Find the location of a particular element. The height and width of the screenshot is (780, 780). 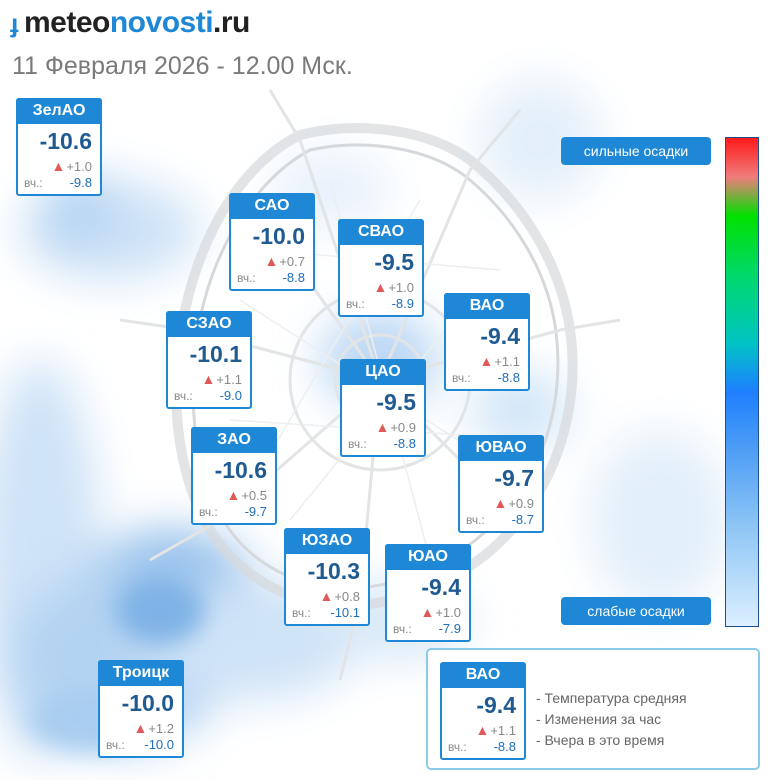

district-name: ЗАО is located at coordinates (234, 440).